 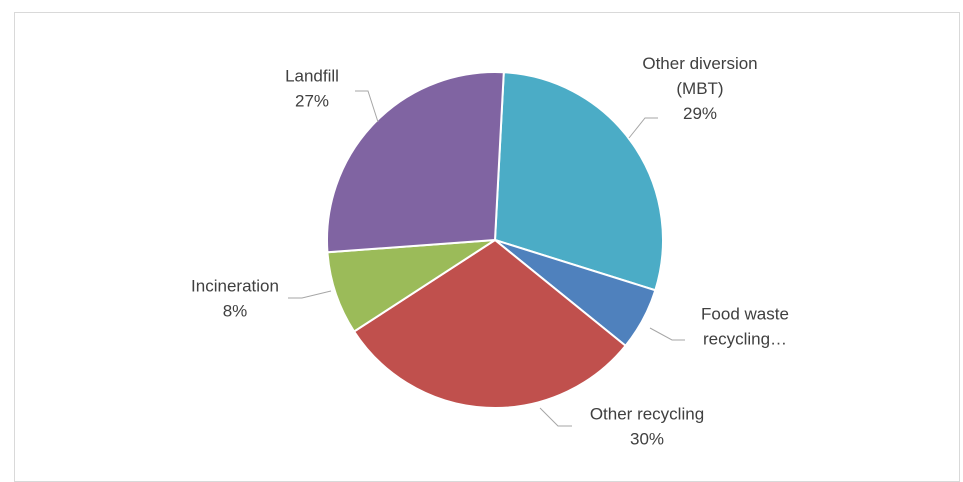 What do you see at coordinates (312, 76) in the screenshot?
I see `slice-label-line: Landfill` at bounding box center [312, 76].